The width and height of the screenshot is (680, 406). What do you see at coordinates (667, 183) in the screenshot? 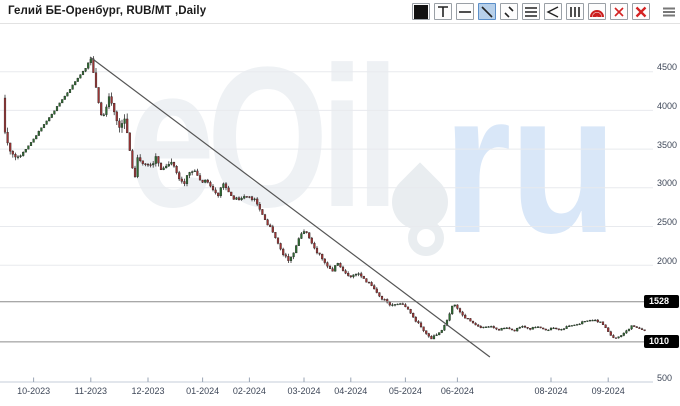
I see `y-axis-label: 3000` at bounding box center [667, 183].